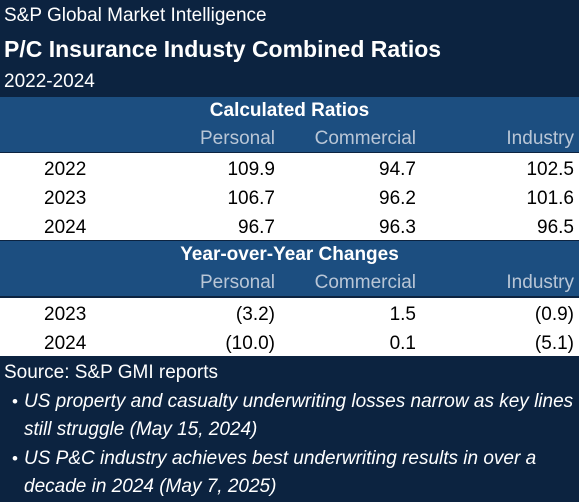 This screenshot has width=579, height=502. I want to click on column-header-row-yoy: Personal Commercial Industry, so click(289, 282).